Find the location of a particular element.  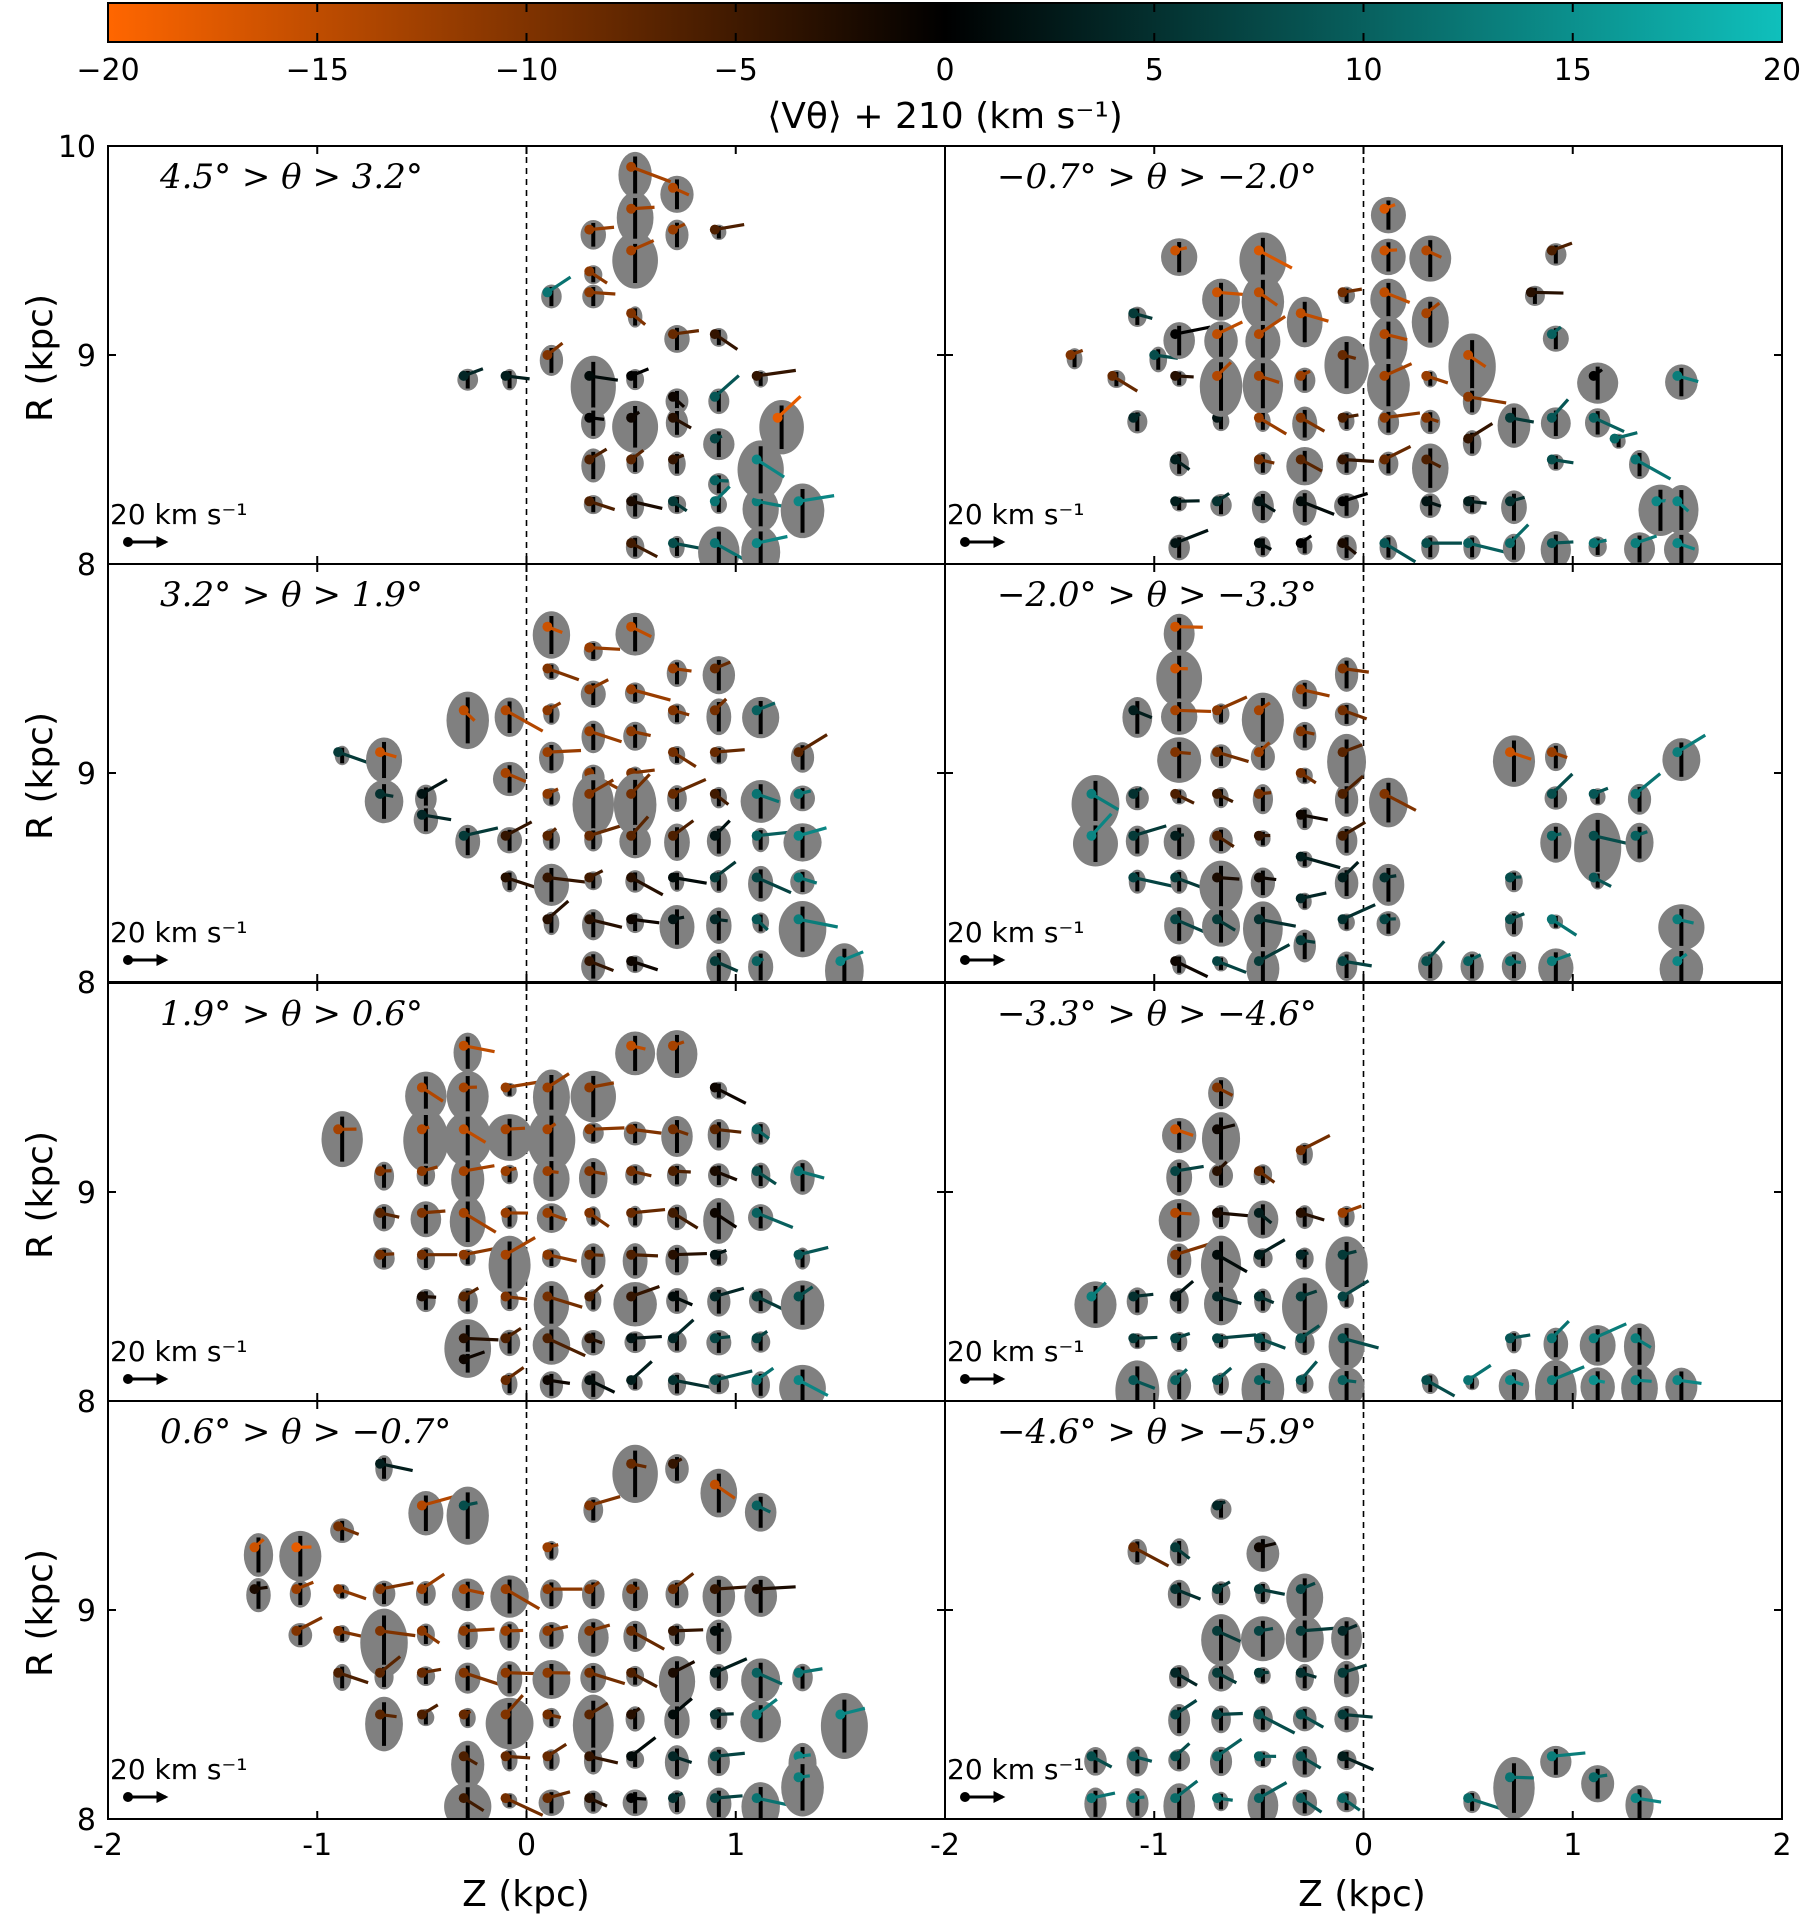

x-tick-label: 1 is located at coordinates (1572, 1845).